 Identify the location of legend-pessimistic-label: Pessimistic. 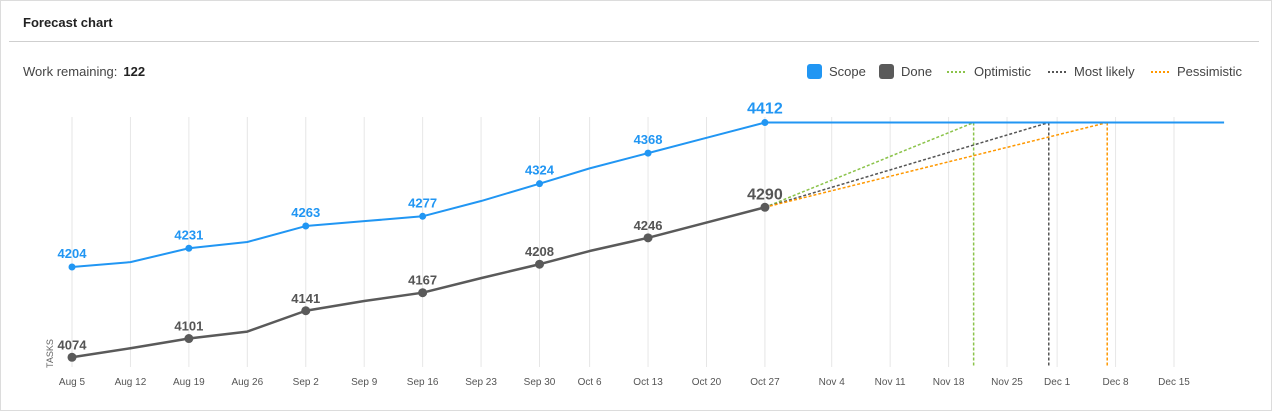
(1210, 71).